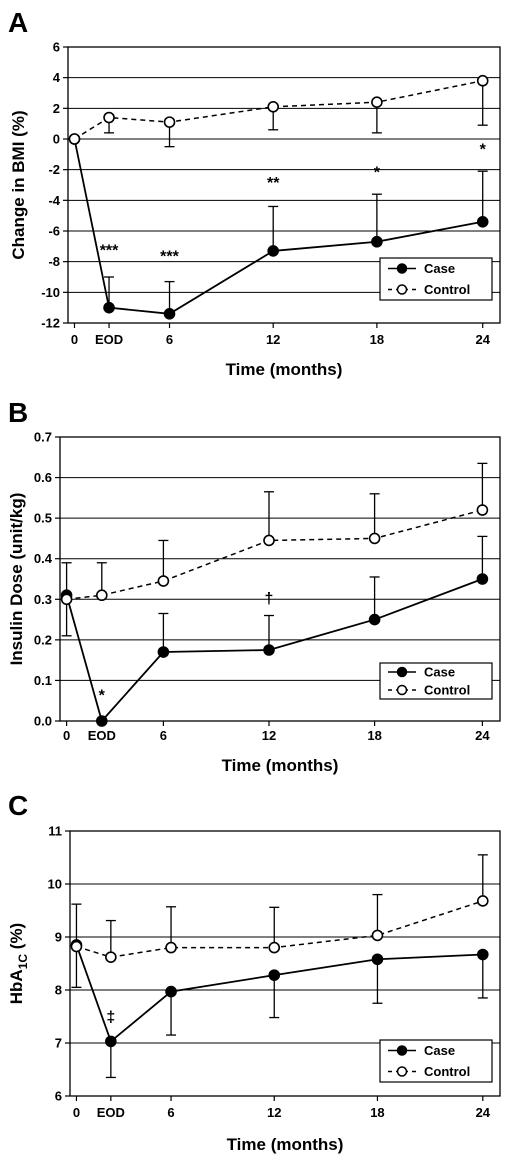 The image size is (520, 1166). Describe the element at coordinates (273, 183) in the screenshot. I see `significance-mark: **` at that location.